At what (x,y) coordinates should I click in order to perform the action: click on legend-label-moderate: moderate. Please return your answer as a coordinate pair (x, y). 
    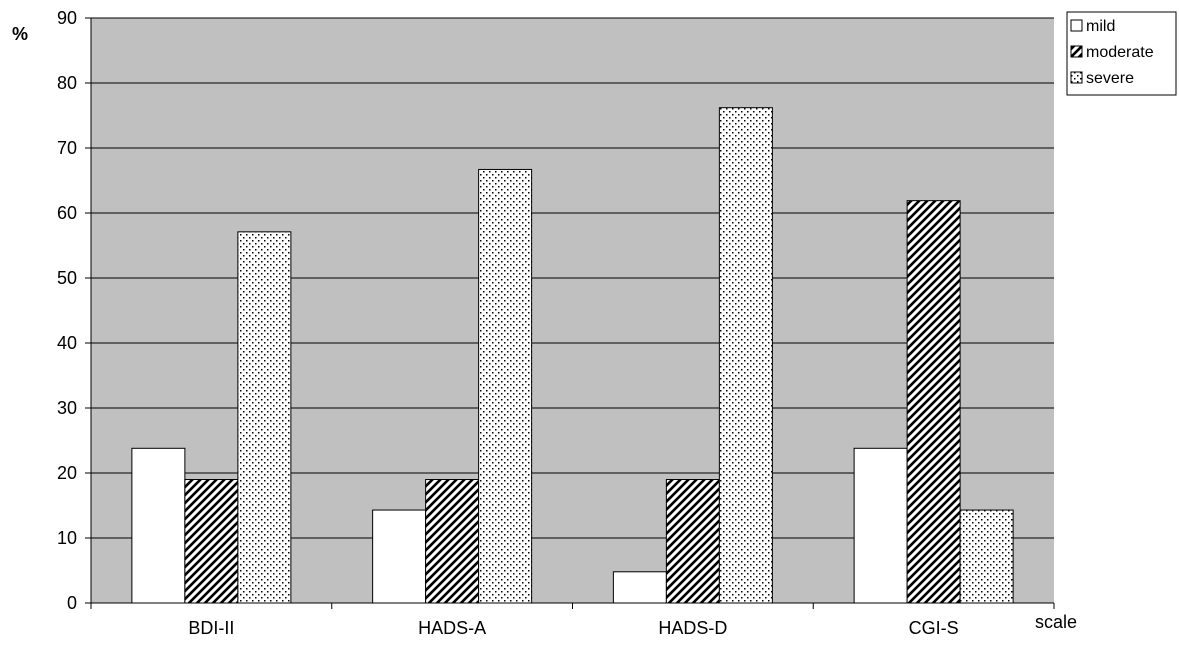
    Looking at the image, I should click on (1120, 52).